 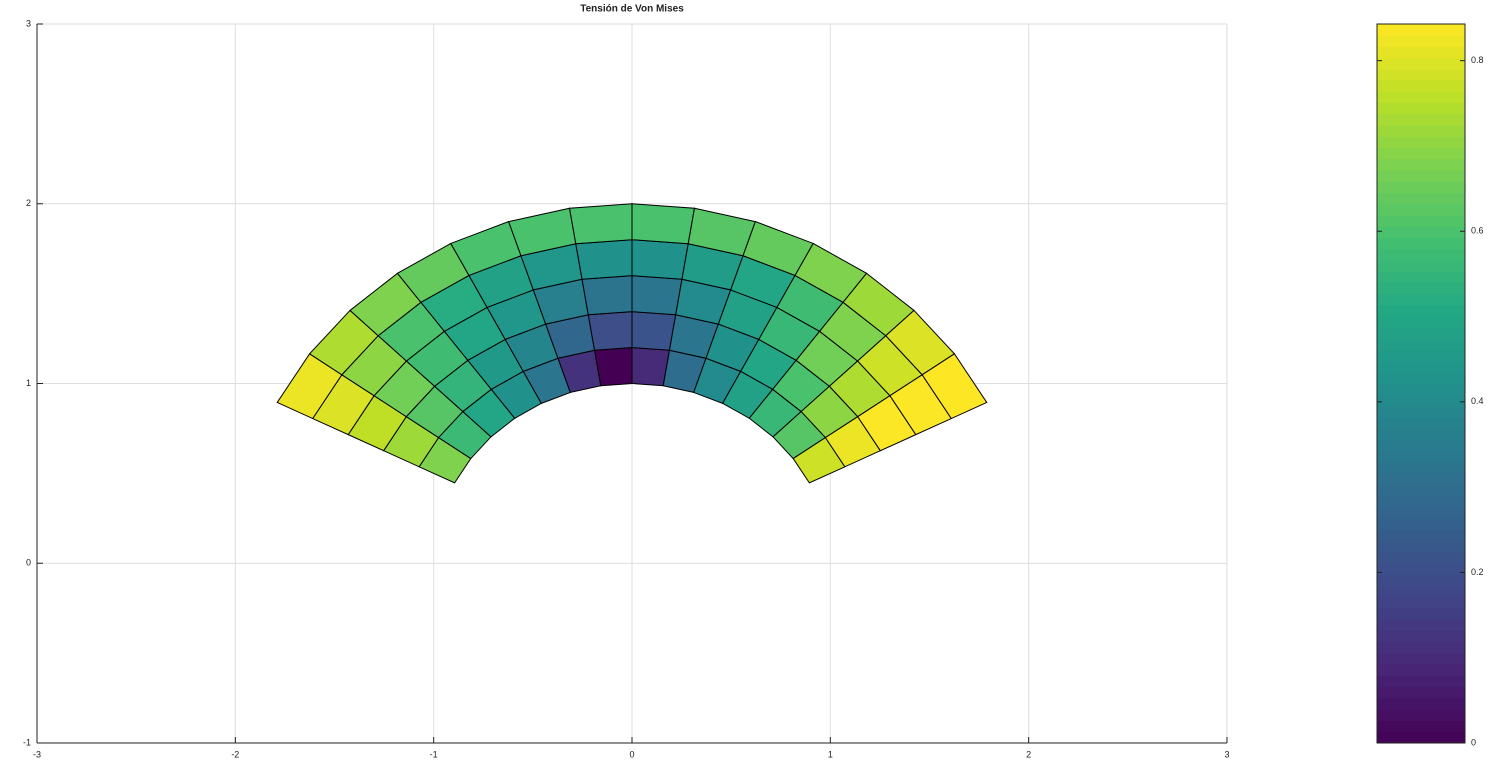 I want to click on colorbar-frame, so click(x=1421, y=383).